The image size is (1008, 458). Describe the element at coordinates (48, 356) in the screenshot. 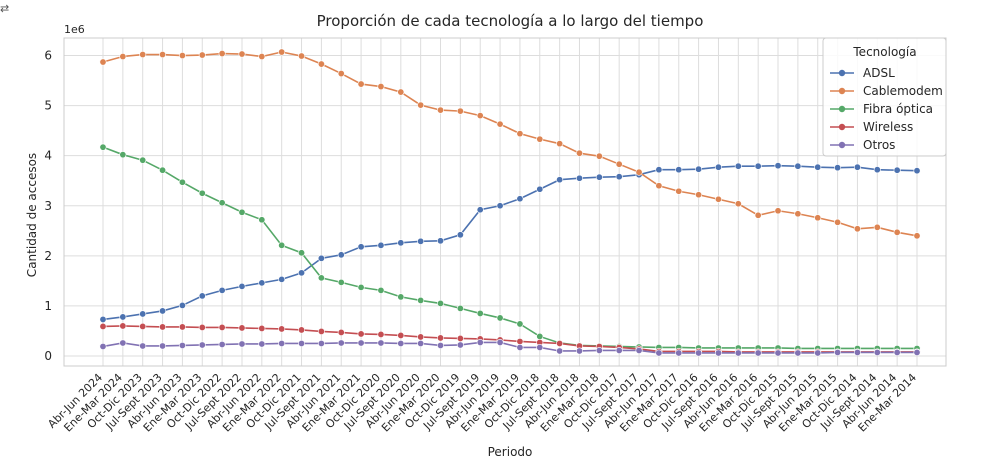

I see `y-tick-label: 0` at that location.